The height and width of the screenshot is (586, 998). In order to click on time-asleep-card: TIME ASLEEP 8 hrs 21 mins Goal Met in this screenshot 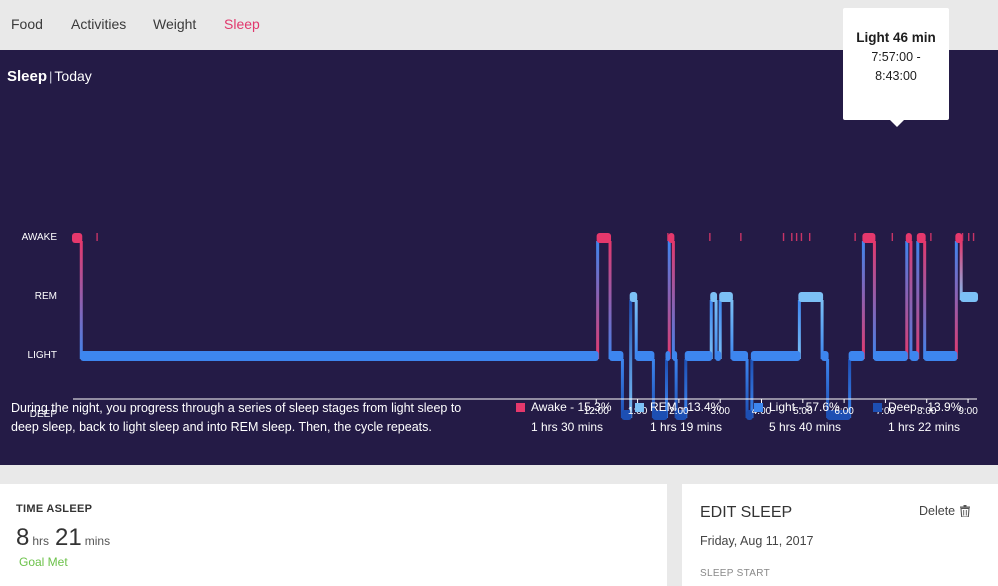, I will do `click(333, 535)`.